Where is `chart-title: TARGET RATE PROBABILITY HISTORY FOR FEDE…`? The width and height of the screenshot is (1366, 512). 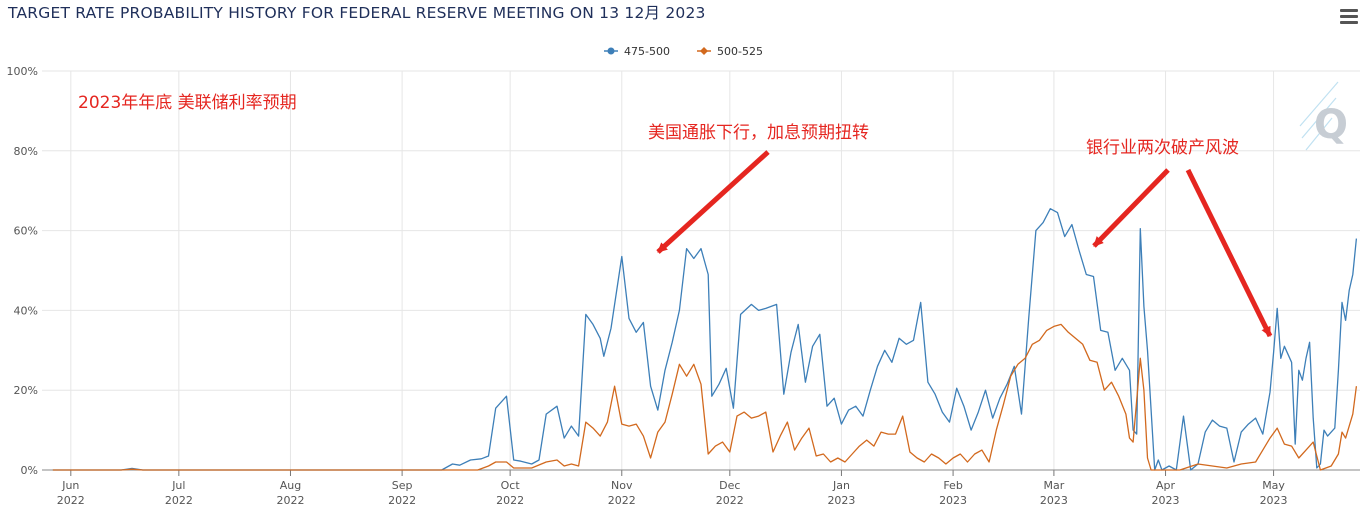
chart-title: TARGET RATE PROBABILITY HISTORY FOR FEDE… is located at coordinates (357, 13).